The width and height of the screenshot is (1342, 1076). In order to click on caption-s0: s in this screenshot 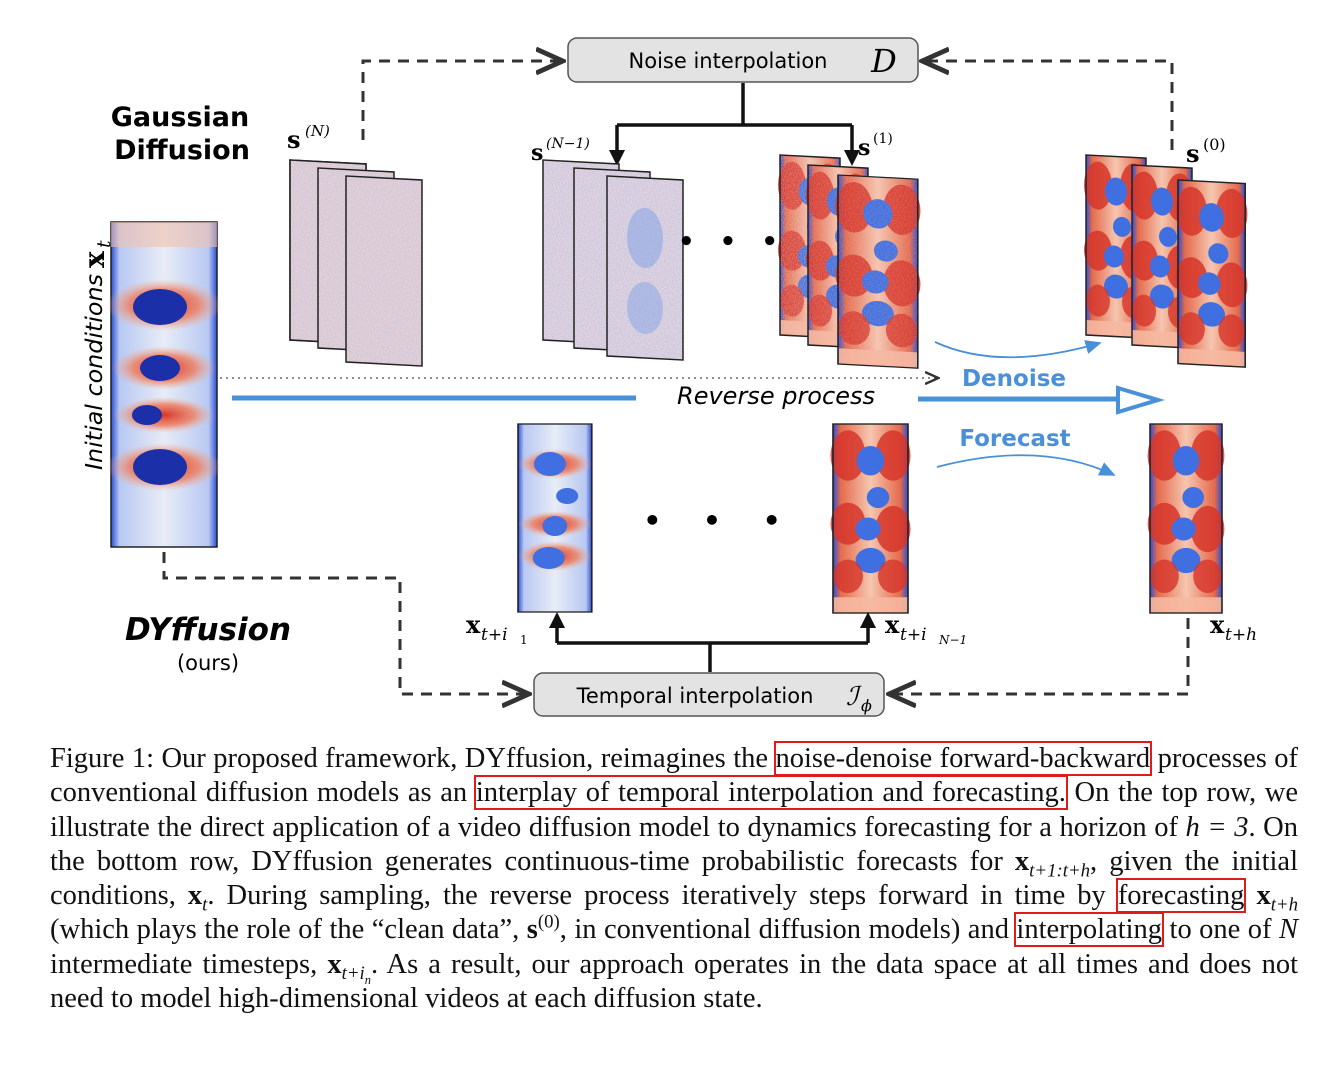, I will do `click(532, 930)`.